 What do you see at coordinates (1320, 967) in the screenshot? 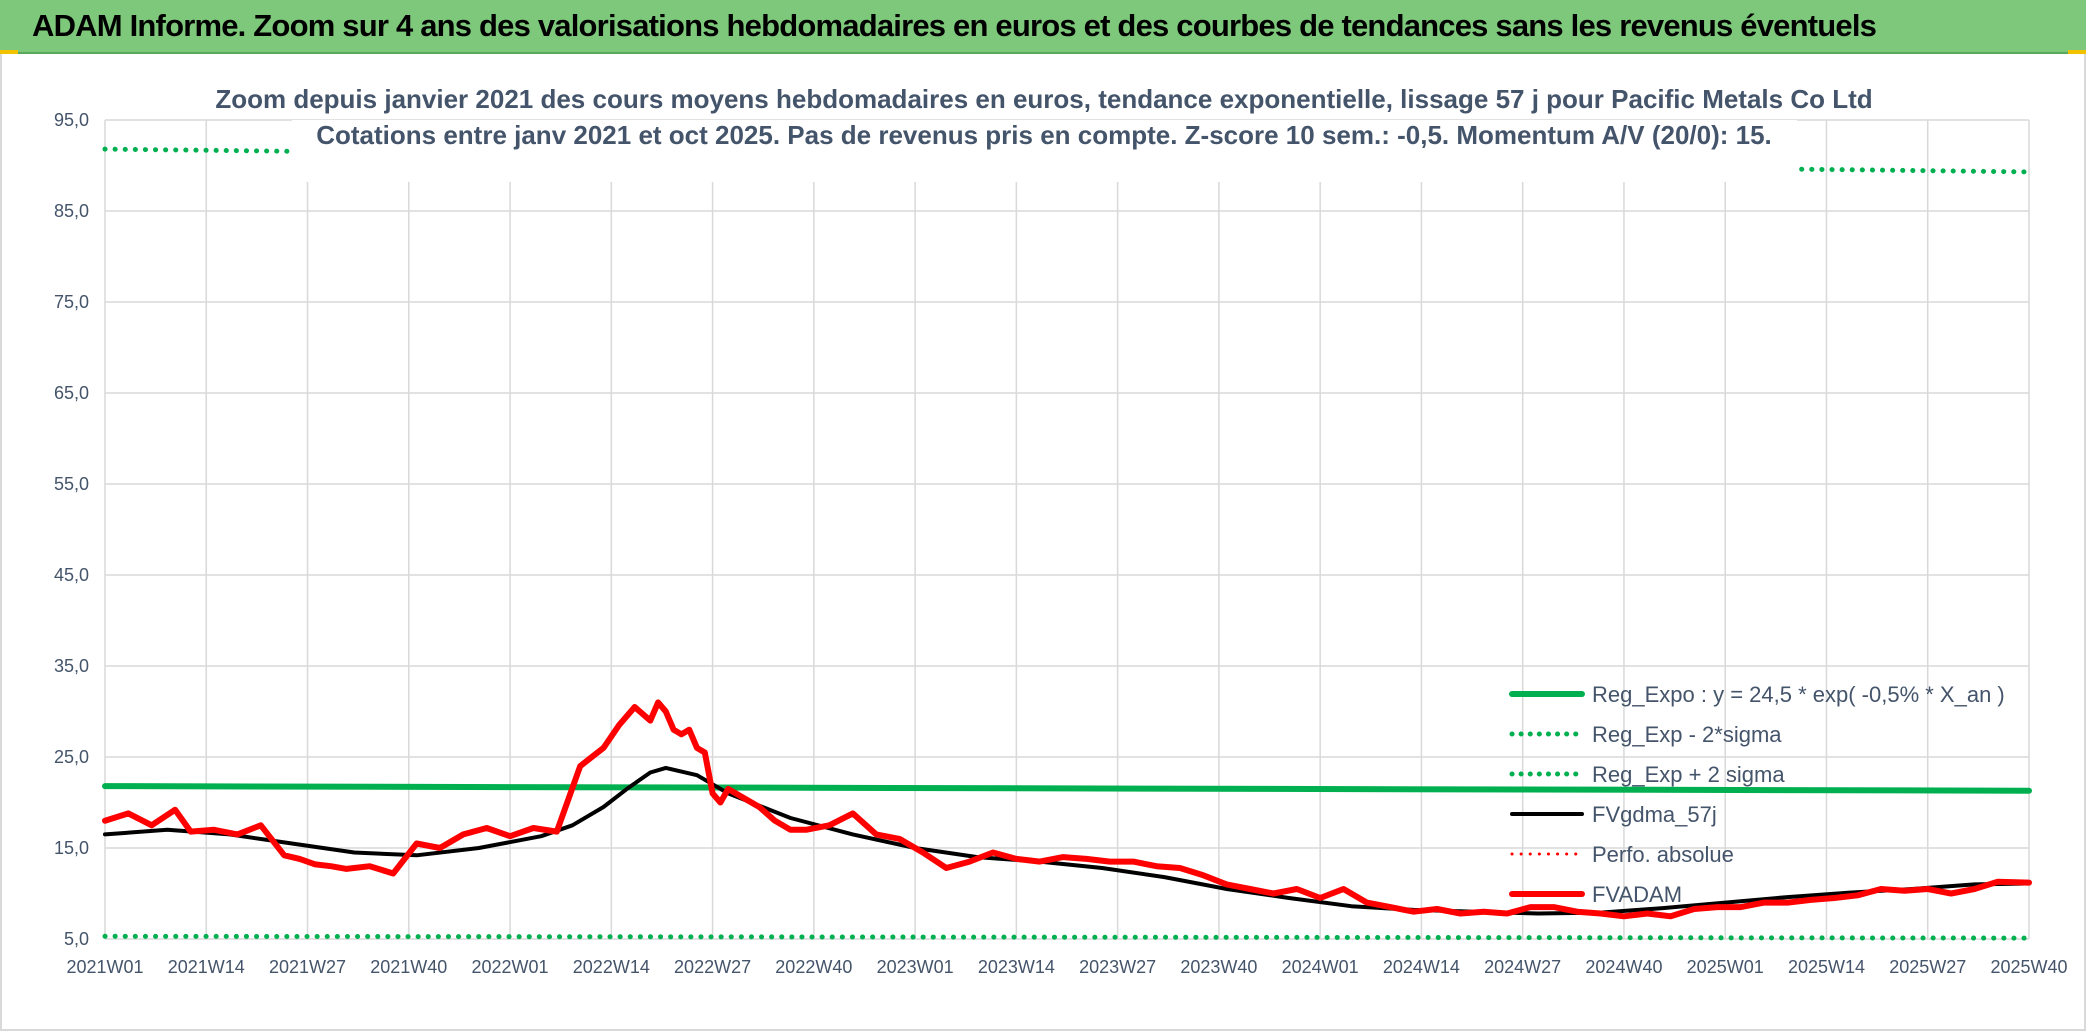
I see `x-tick-label: 2024W01` at bounding box center [1320, 967].